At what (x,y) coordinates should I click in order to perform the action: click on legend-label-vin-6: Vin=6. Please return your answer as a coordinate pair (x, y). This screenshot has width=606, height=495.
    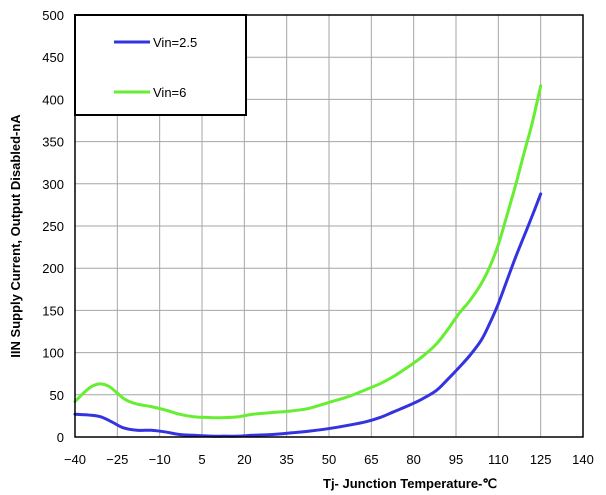
    Looking at the image, I should click on (169, 92).